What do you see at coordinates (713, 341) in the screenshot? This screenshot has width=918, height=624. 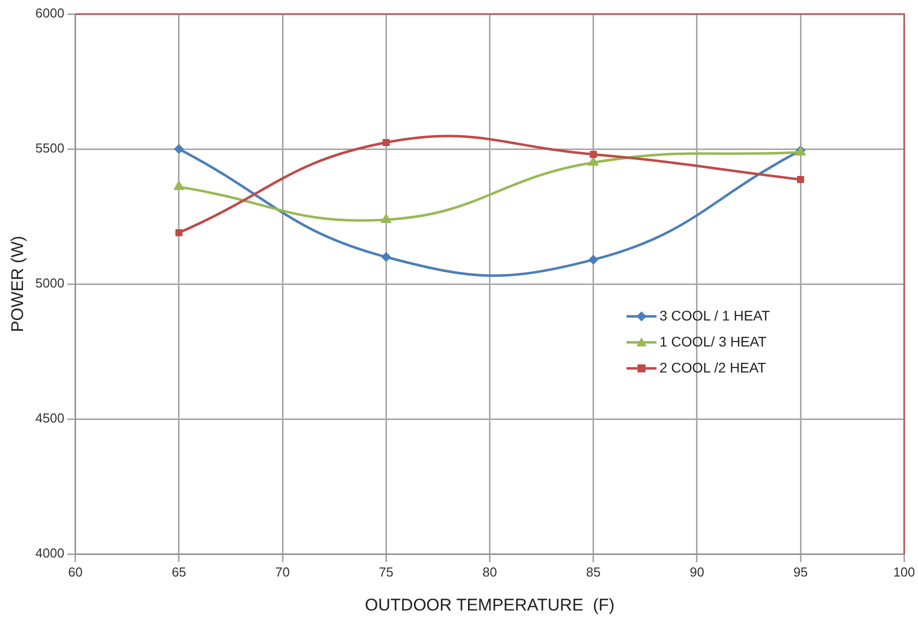 I see `legend-label: 1 COOL/ 3 HEAT` at bounding box center [713, 341].